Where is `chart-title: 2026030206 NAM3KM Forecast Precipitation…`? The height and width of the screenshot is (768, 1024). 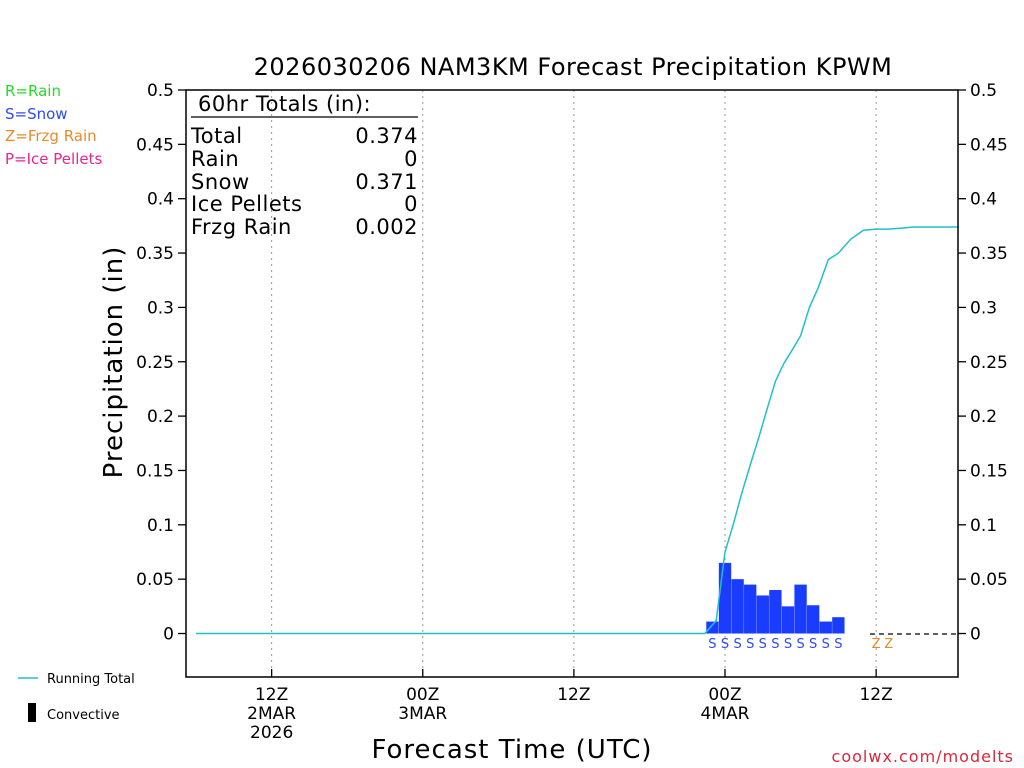
chart-title: 2026030206 NAM3KM Forecast Precipitation… is located at coordinates (573, 67).